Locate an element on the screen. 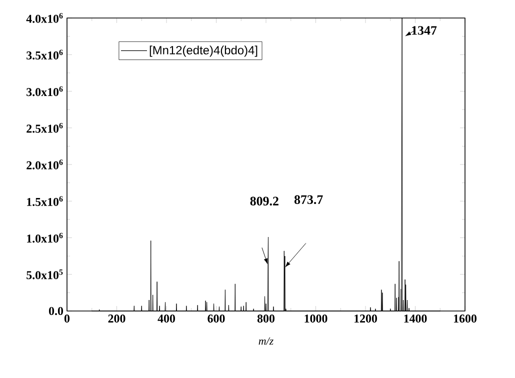  x-tick-label: 1000 is located at coordinates (316, 318).